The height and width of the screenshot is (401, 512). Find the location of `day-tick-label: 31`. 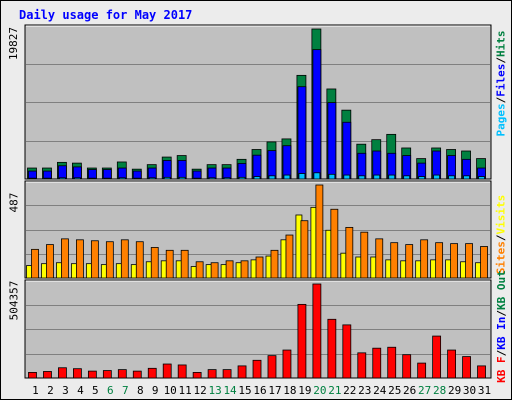

day-tick-label: 31 is located at coordinates (484, 390).